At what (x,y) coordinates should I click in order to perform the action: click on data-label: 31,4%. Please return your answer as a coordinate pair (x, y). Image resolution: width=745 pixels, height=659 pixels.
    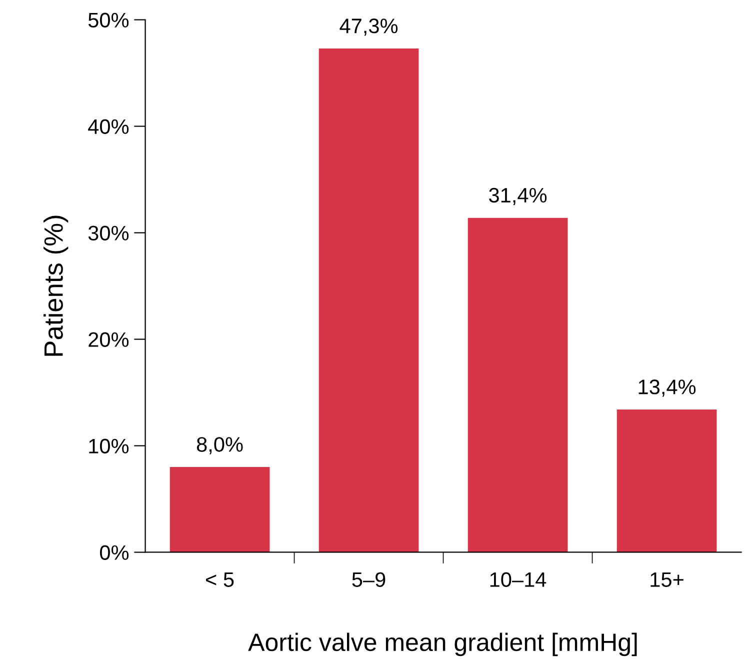
    Looking at the image, I should click on (518, 197).